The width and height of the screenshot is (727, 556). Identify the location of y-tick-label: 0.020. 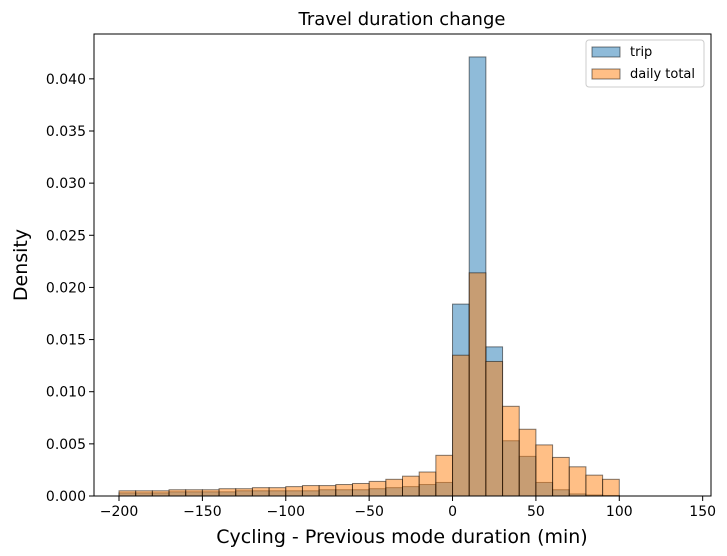
(66, 288).